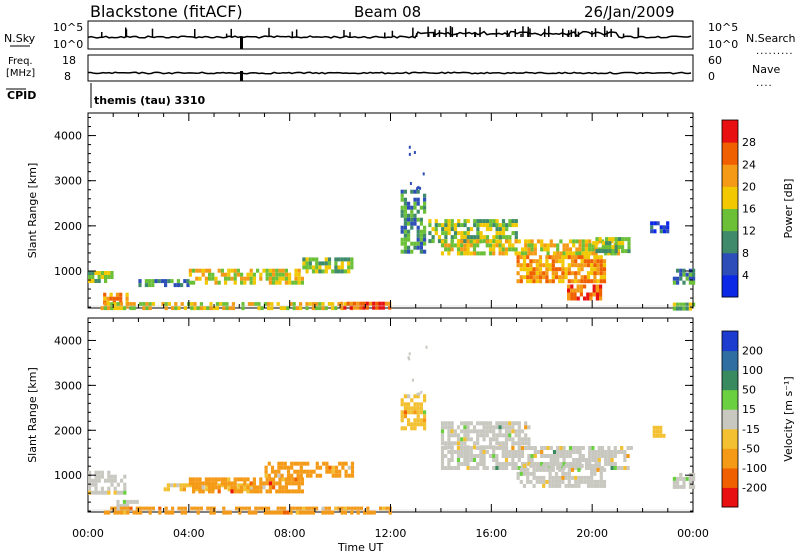 The image size is (800, 554). I want to click on x-axis-ticks: 00:00 04:00 08:00 12:00 16:00 20:00 00:00, so click(390, 533).